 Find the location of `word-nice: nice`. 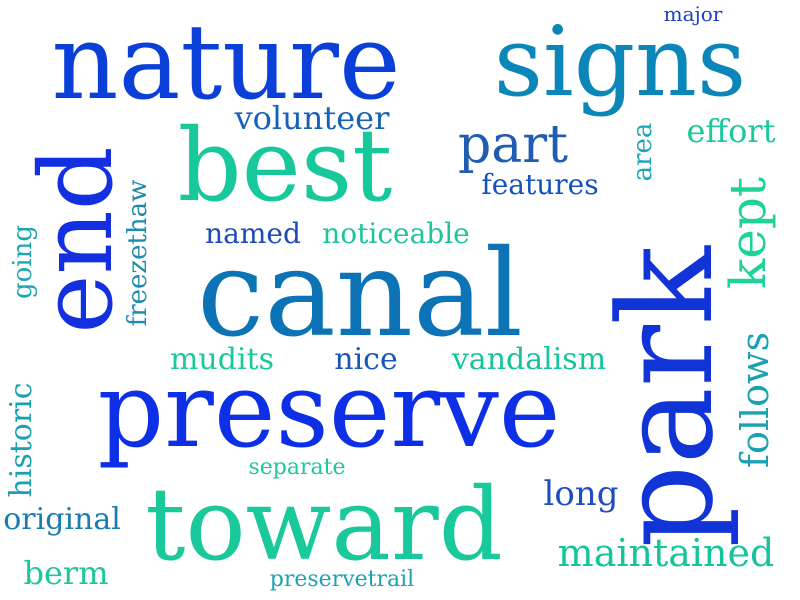

word-nice: nice is located at coordinates (366, 359).